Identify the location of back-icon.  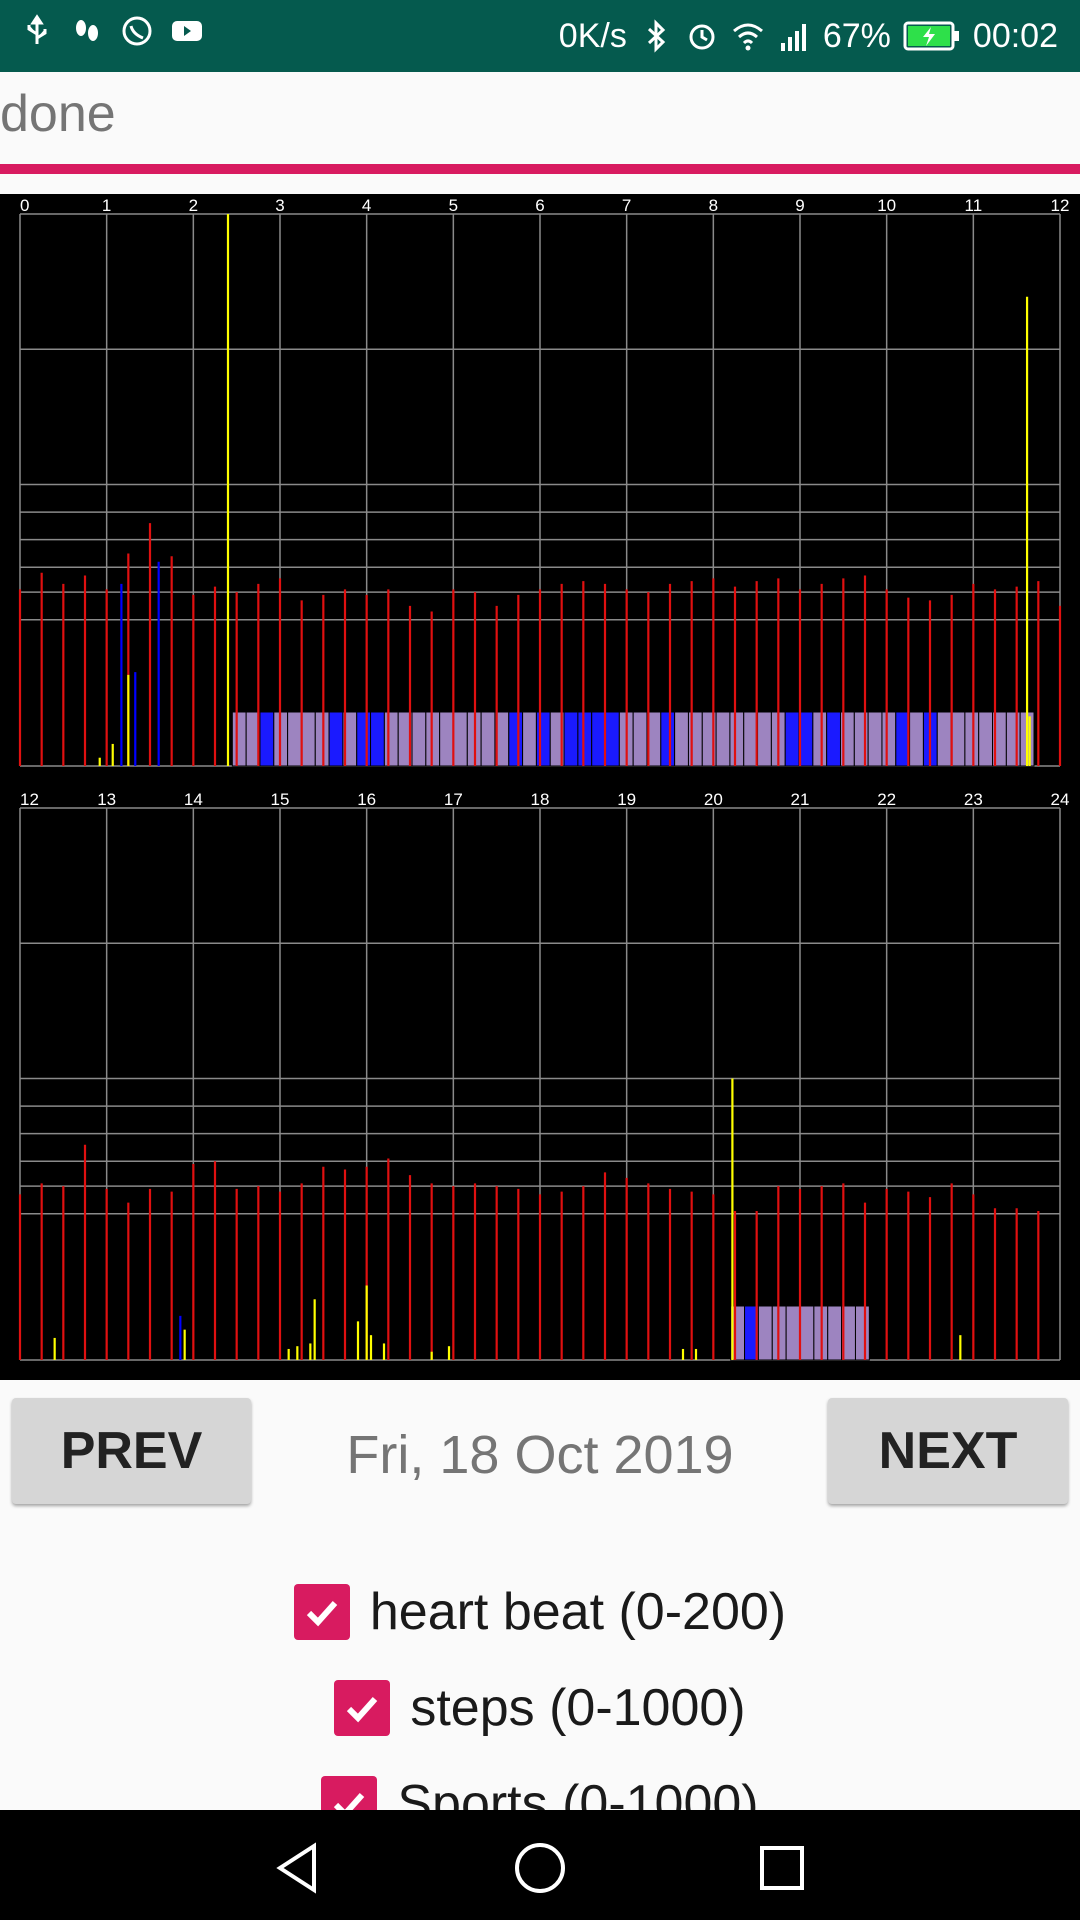
(298, 1868).